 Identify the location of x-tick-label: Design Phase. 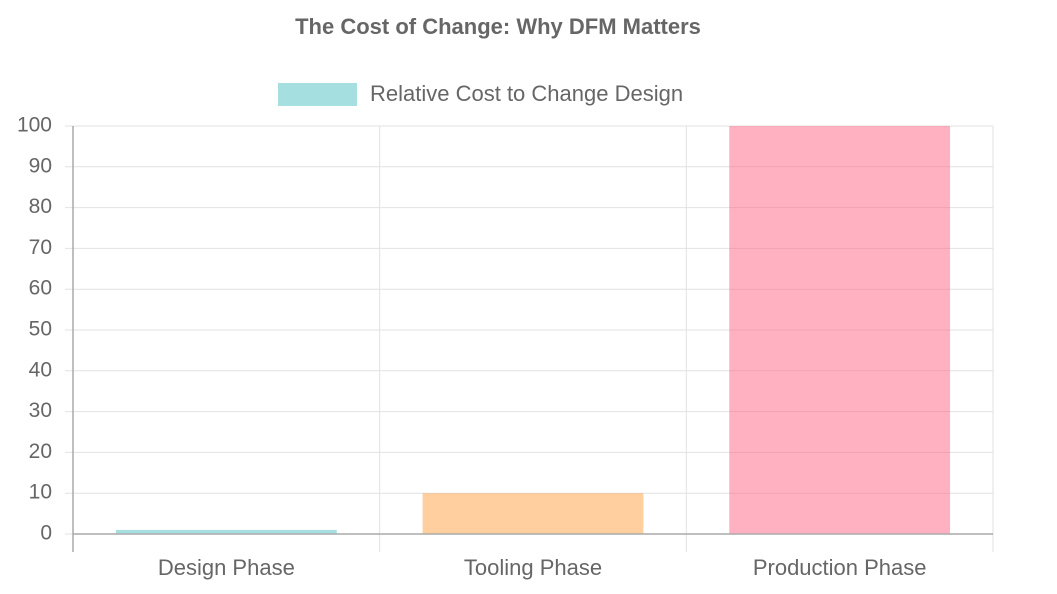
(226, 567).